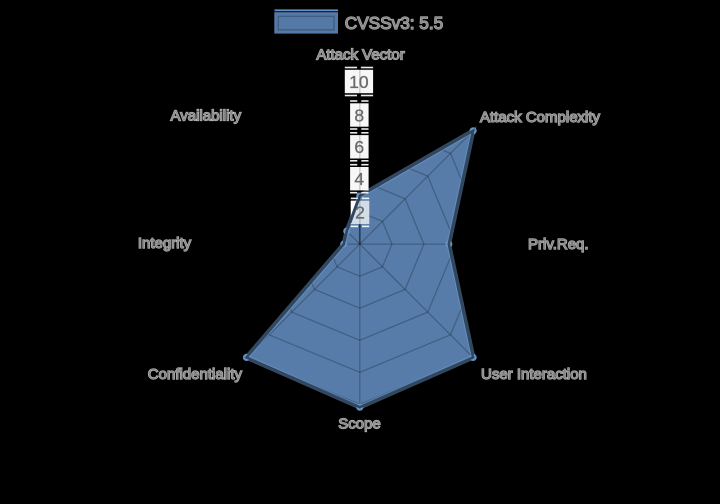 The width and height of the screenshot is (720, 504). I want to click on svg-text: User Interaction, so click(534, 374).